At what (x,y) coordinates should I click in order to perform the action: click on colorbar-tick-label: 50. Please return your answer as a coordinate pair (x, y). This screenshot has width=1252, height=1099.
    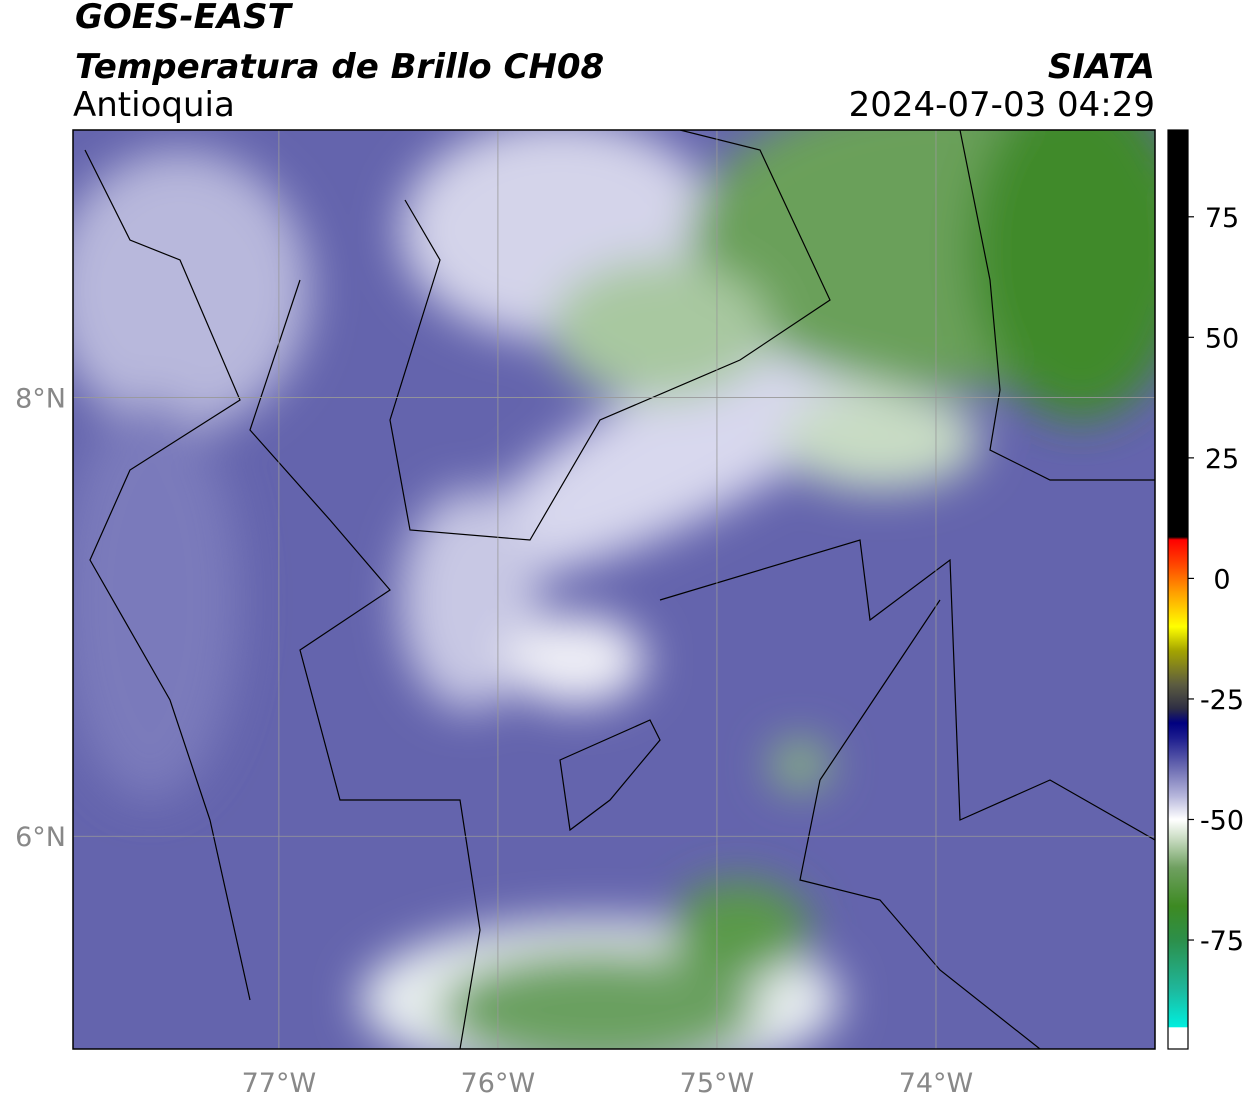
    Looking at the image, I should click on (1222, 338).